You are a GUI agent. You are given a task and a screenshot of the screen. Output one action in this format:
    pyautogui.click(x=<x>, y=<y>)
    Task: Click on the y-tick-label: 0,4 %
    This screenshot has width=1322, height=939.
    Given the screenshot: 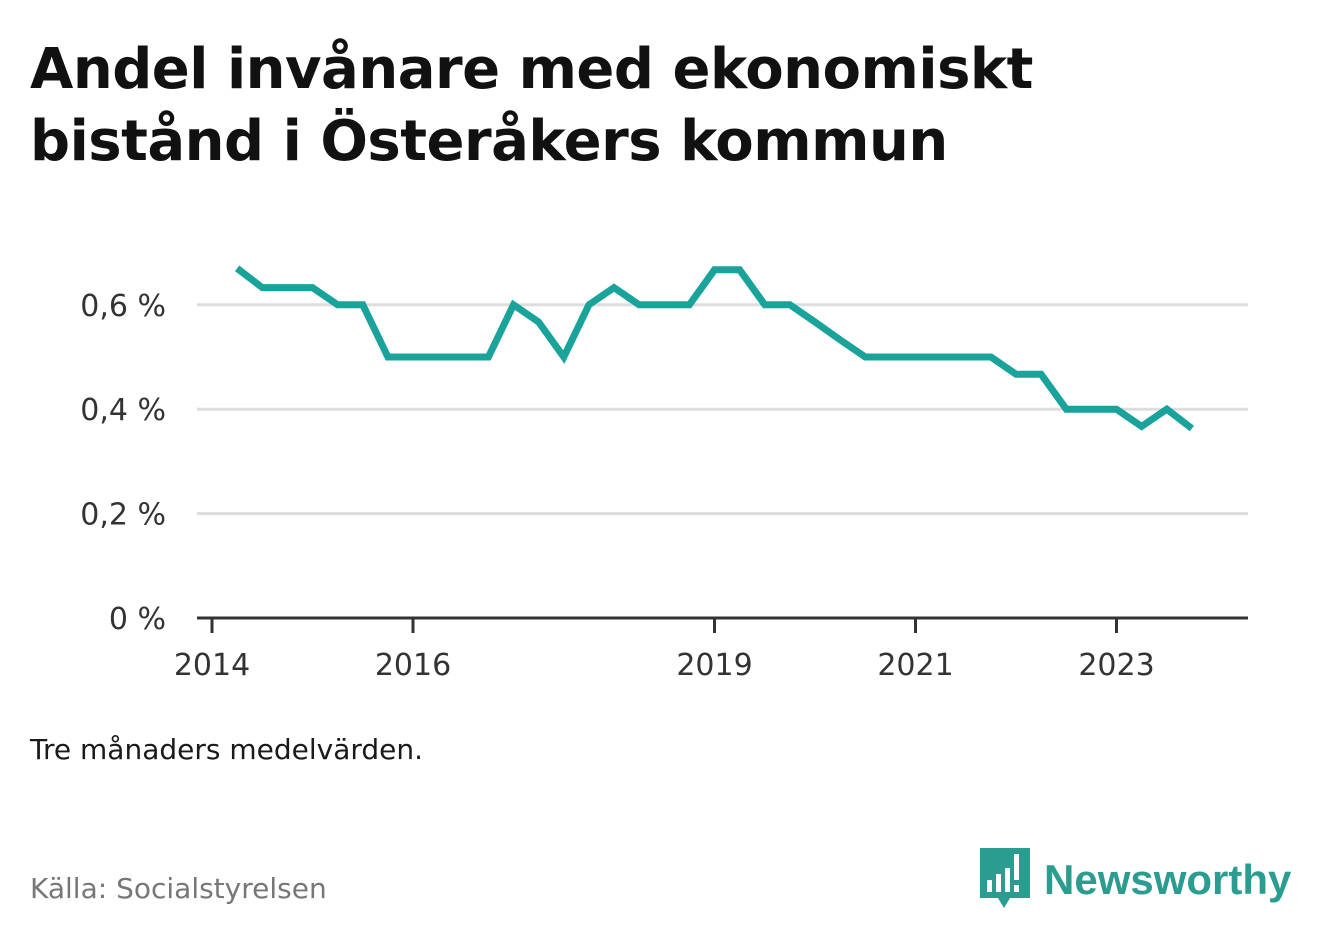 What is the action you would take?
    pyautogui.click(x=123, y=410)
    